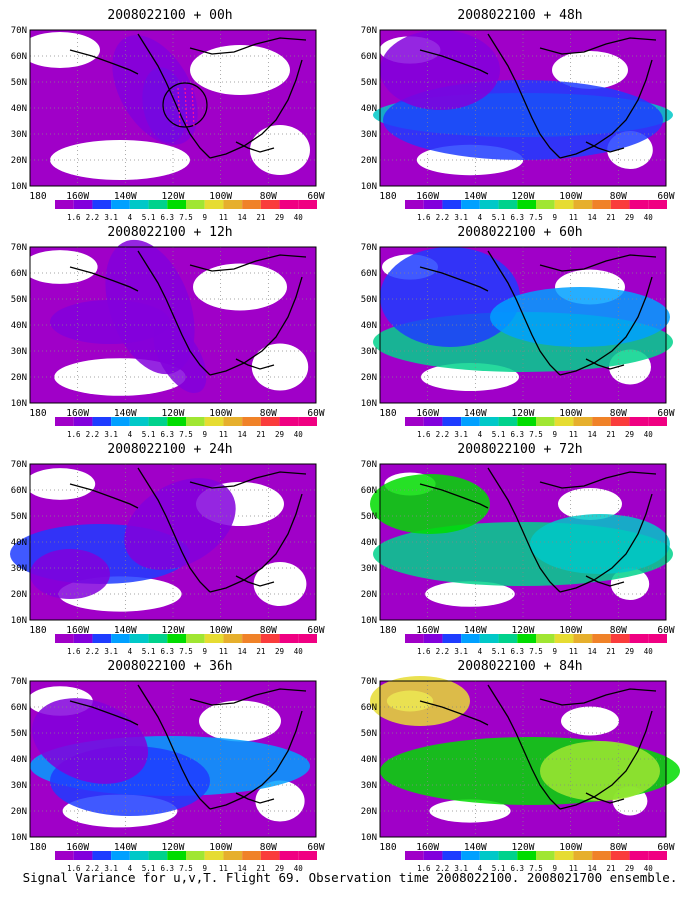 The height and width of the screenshot is (900, 700). Describe the element at coordinates (268, 847) in the screenshot. I see `x-tick-label: 80W` at that location.